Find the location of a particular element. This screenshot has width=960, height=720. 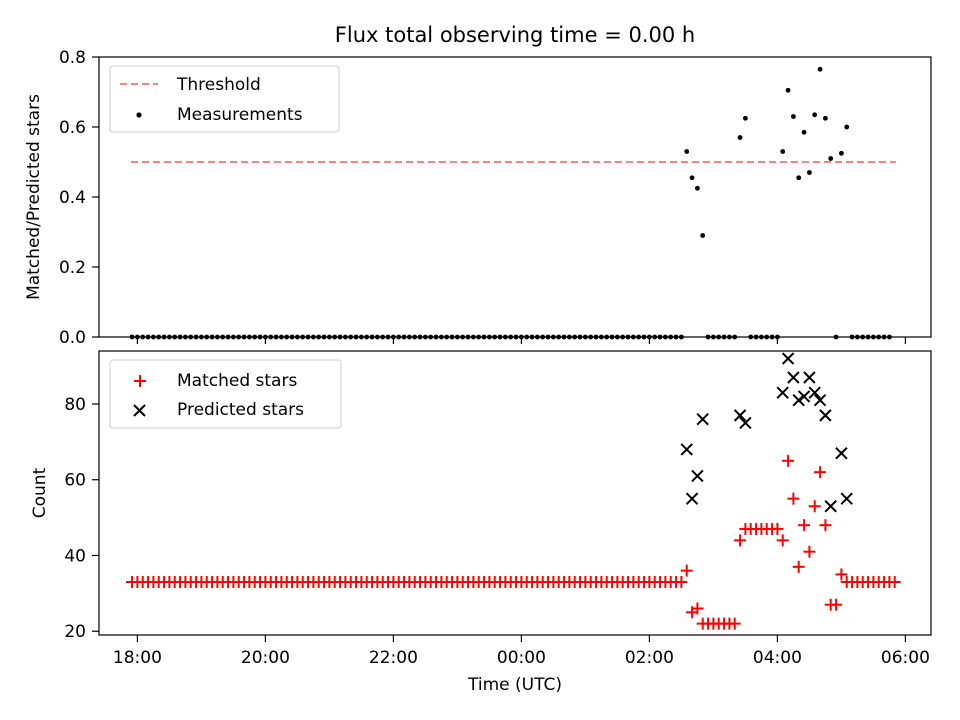

top-legend-box is located at coordinates (224, 99).